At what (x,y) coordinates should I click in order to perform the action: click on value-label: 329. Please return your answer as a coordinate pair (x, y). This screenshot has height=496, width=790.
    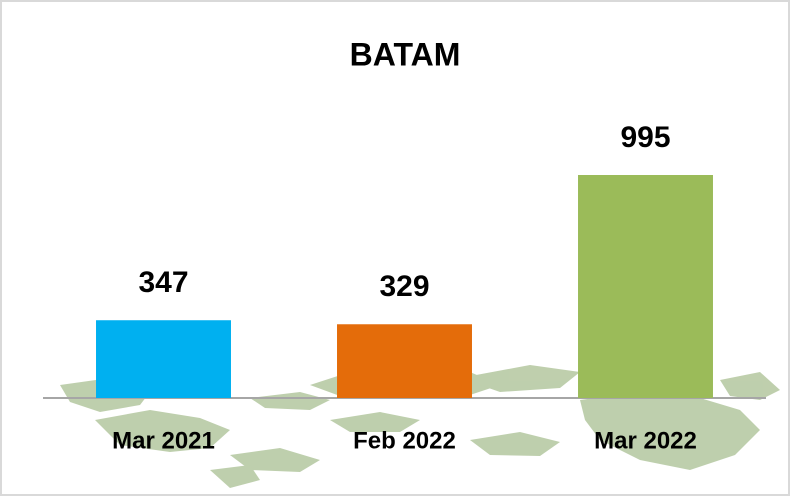
    Looking at the image, I should click on (404, 286).